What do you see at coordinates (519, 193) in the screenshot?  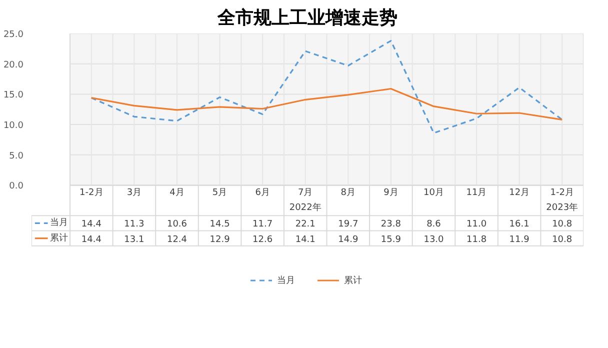 I see `x-tick-label: 12月` at bounding box center [519, 193].